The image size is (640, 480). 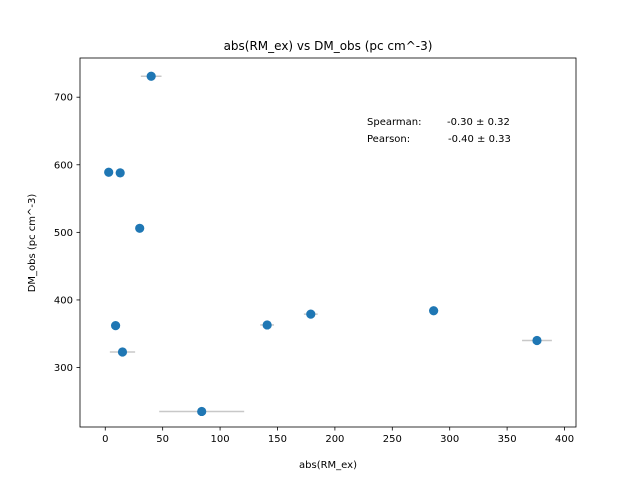 What do you see at coordinates (388, 139) in the screenshot?
I see `pearson-label: Pearson:` at bounding box center [388, 139].